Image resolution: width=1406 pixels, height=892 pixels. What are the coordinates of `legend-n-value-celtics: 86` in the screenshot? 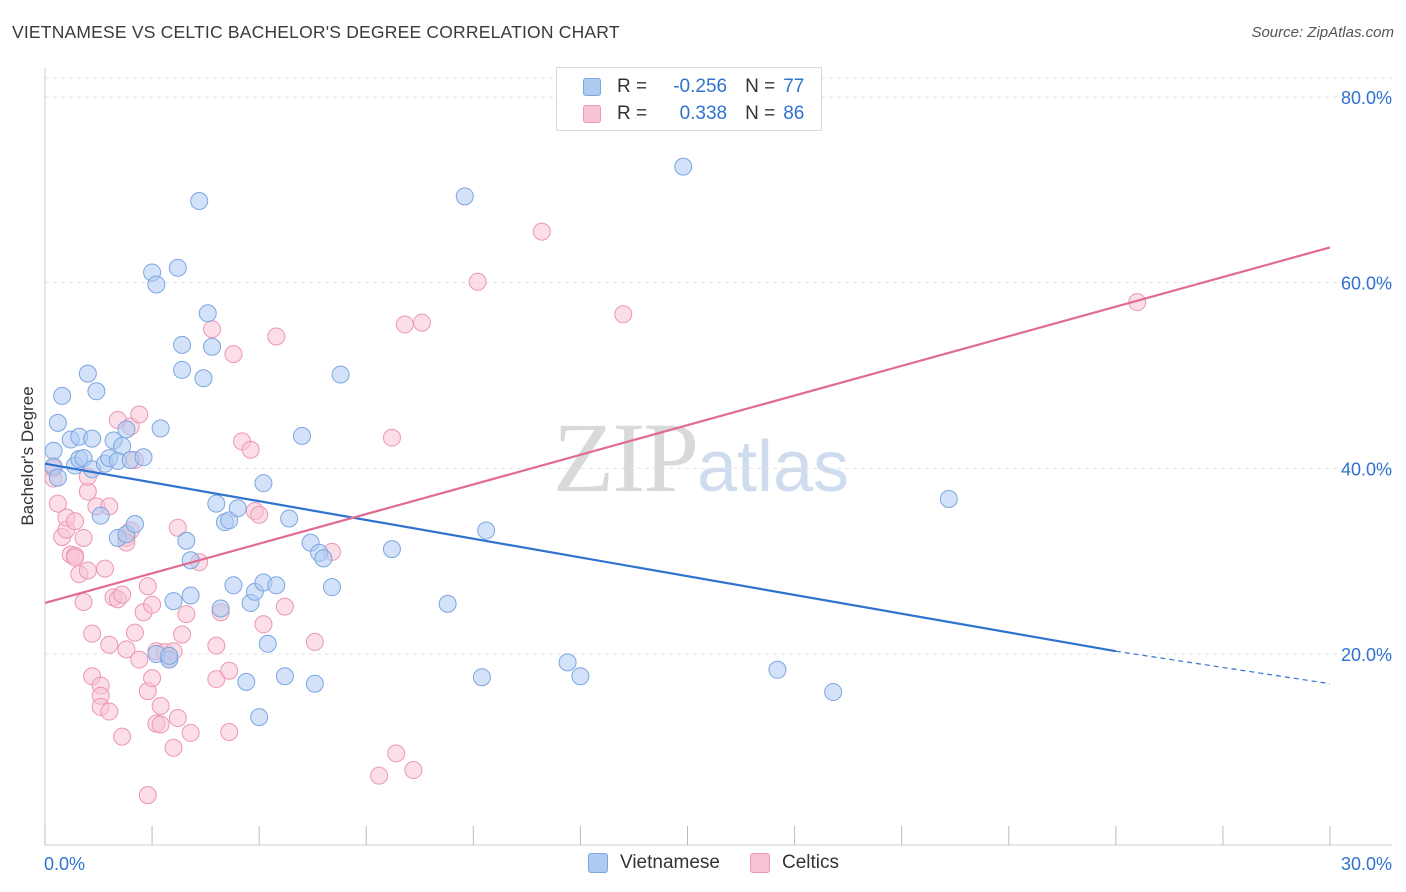 It's located at (794, 113).